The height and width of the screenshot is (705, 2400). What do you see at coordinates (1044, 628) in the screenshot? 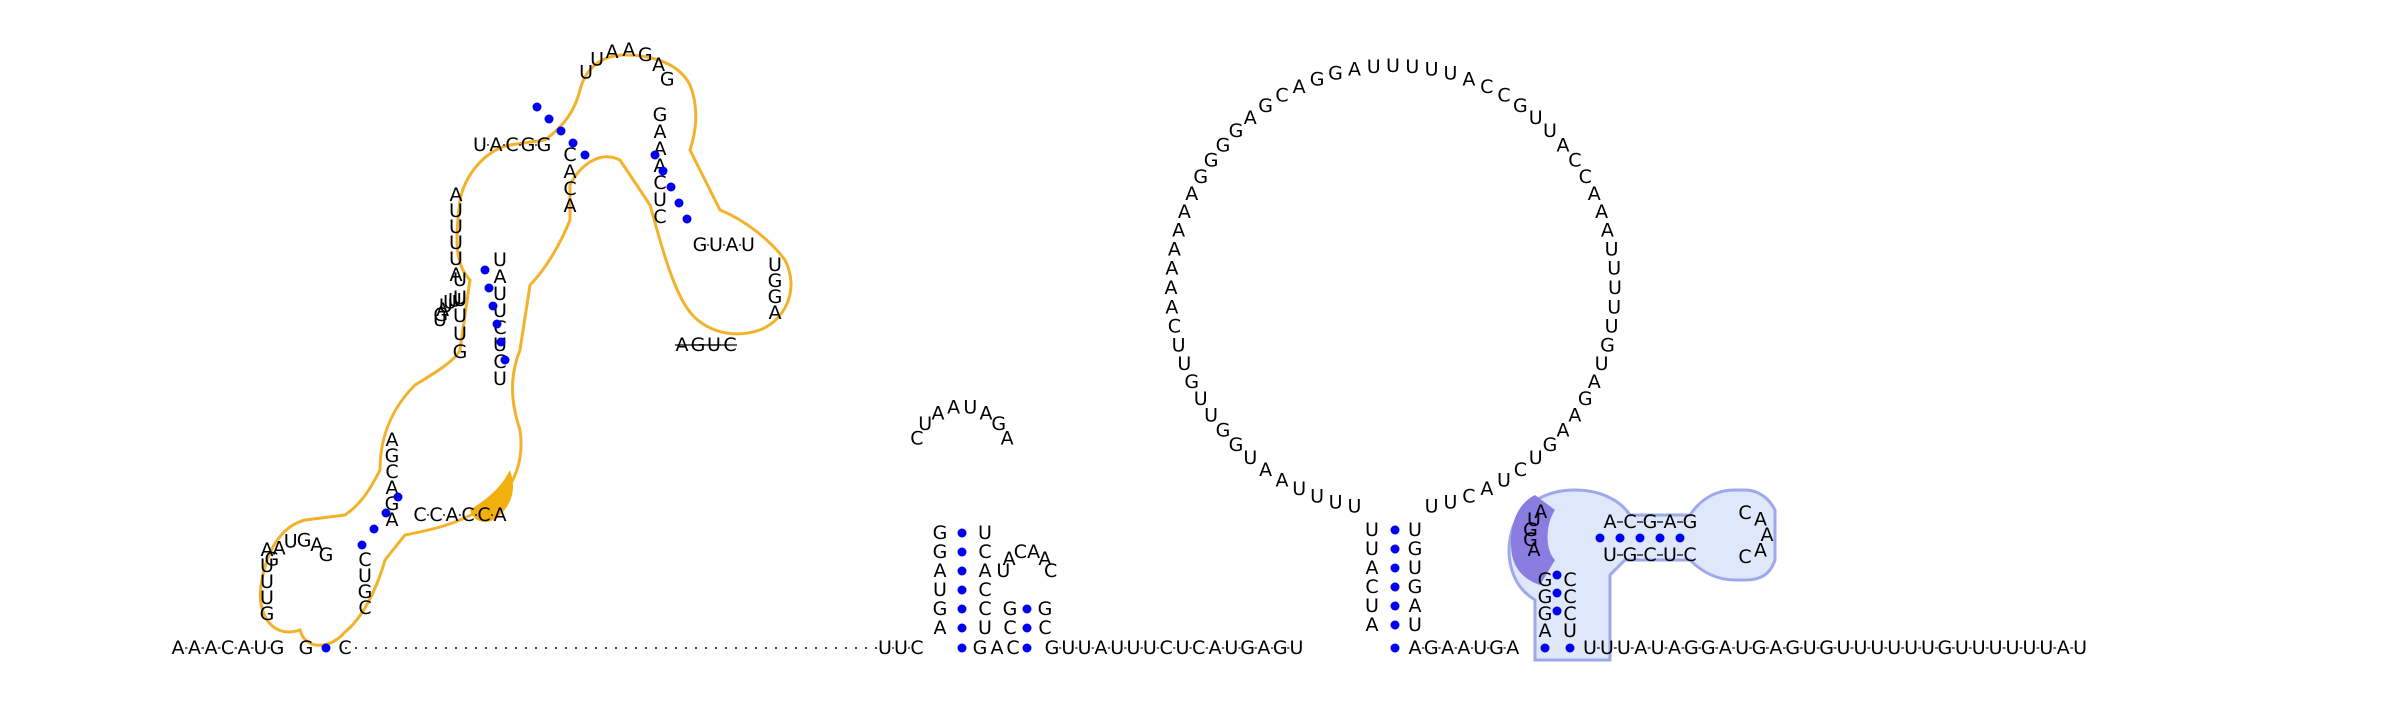
I see `hairpin2-stem-right: C` at bounding box center [1044, 628].